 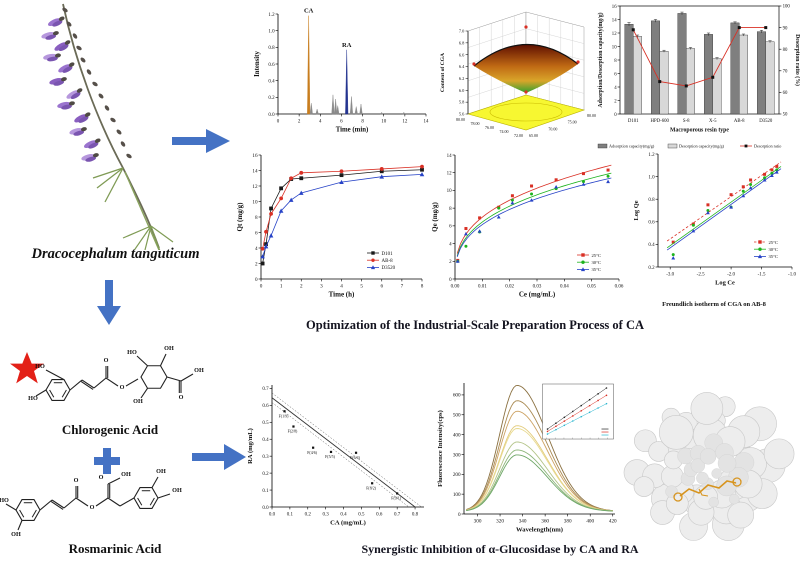 What do you see at coordinates (762, 275) in the screenshot?
I see `svg-text: -1.5` at bounding box center [762, 275].